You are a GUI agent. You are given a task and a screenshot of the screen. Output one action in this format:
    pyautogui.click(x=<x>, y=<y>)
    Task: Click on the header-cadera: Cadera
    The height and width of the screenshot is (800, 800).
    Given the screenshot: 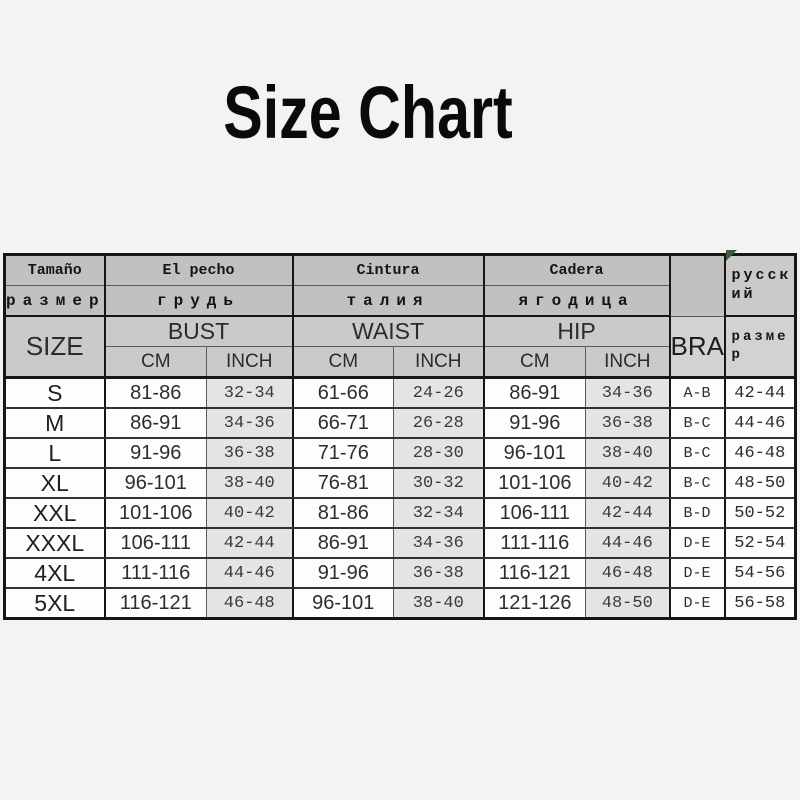 What is the action you would take?
    pyautogui.click(x=576, y=270)
    